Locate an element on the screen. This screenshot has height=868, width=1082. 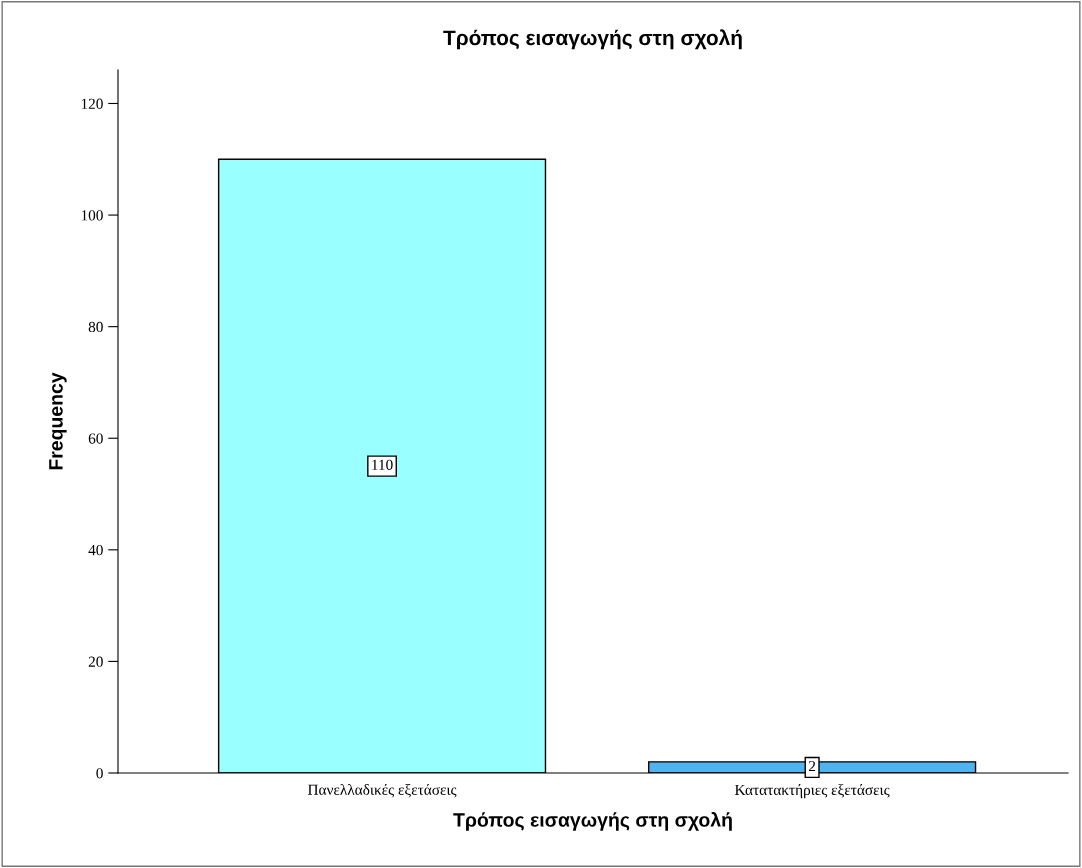
data-label: 2 is located at coordinates (812, 766).